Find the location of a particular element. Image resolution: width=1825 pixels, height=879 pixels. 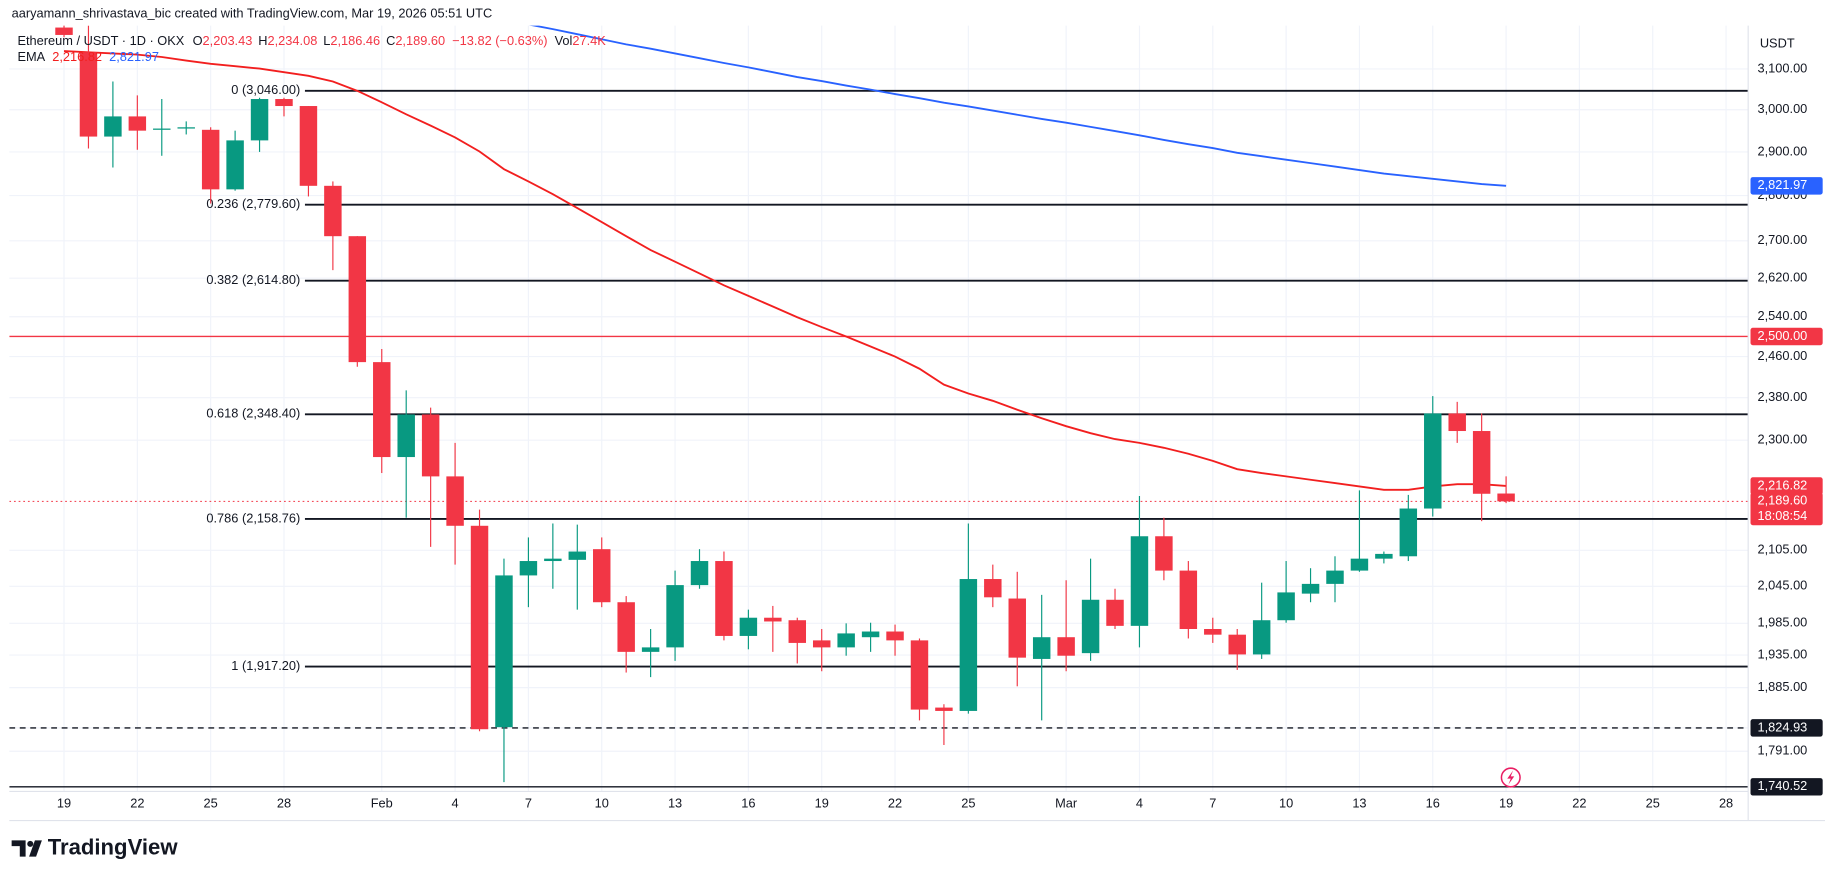

brand-logo: TradingView is located at coordinates (95, 846).